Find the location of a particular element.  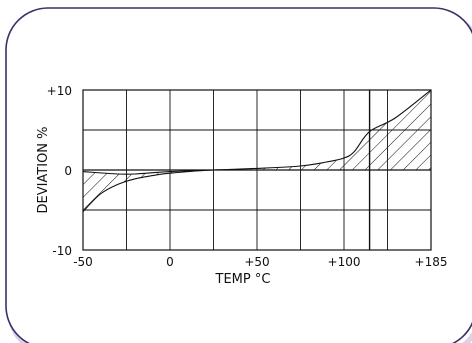

x-tick-label-plus50: +50 is located at coordinates (256, 262).